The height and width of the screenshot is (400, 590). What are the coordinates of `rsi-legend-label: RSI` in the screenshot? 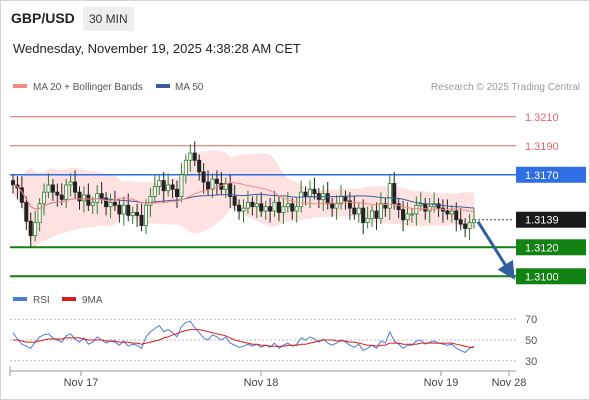 It's located at (41, 300).